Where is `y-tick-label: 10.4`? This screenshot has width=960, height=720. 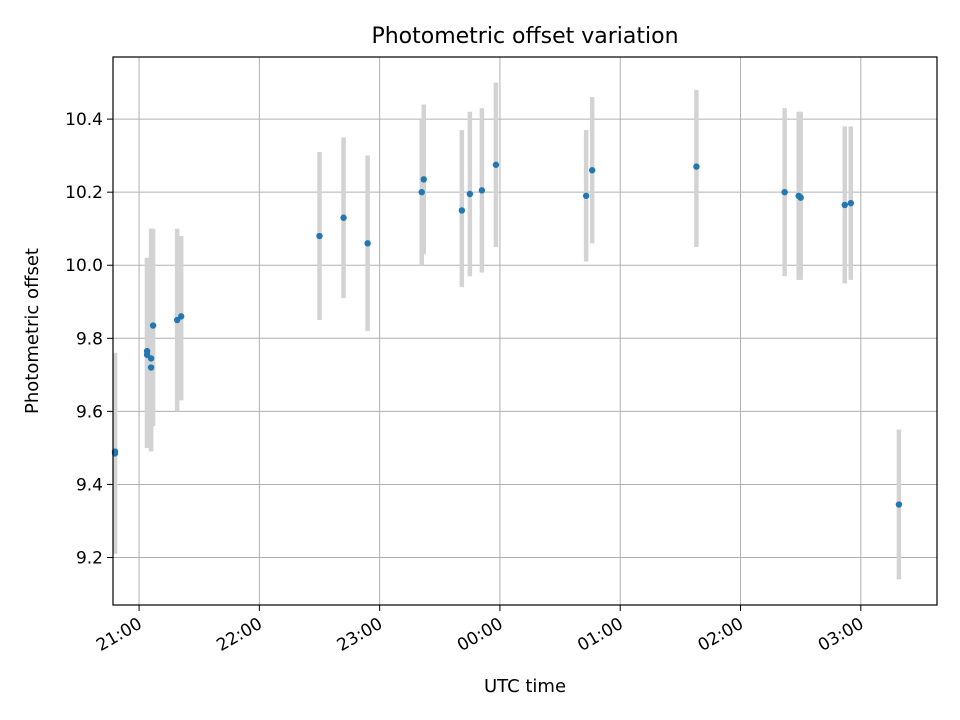 y-tick-label: 10.4 is located at coordinates (84, 120).